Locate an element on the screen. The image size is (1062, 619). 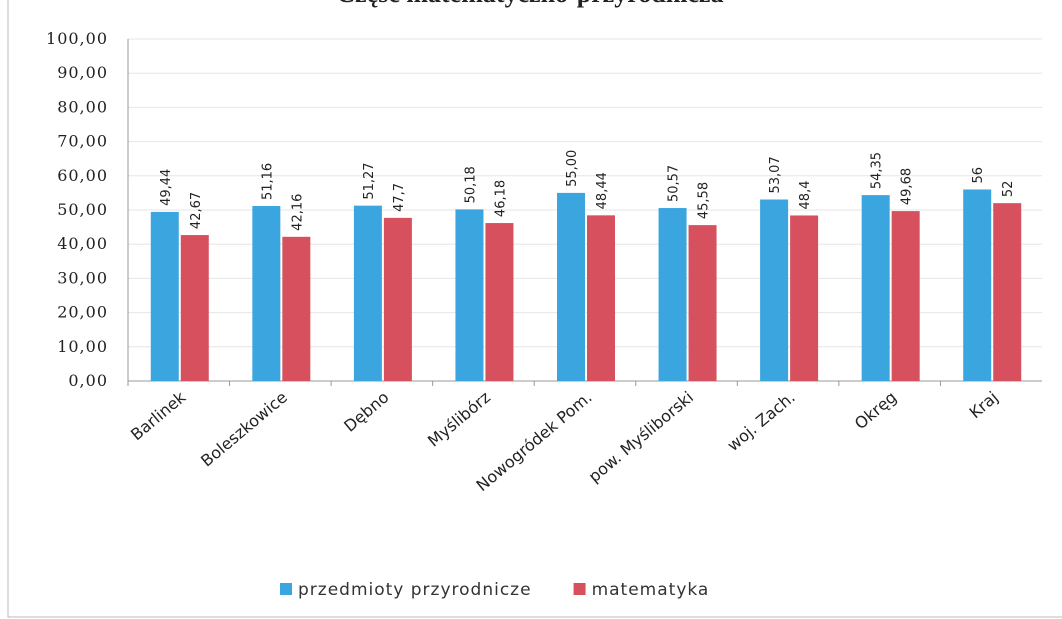
value-label: 46,18 is located at coordinates (500, 198).